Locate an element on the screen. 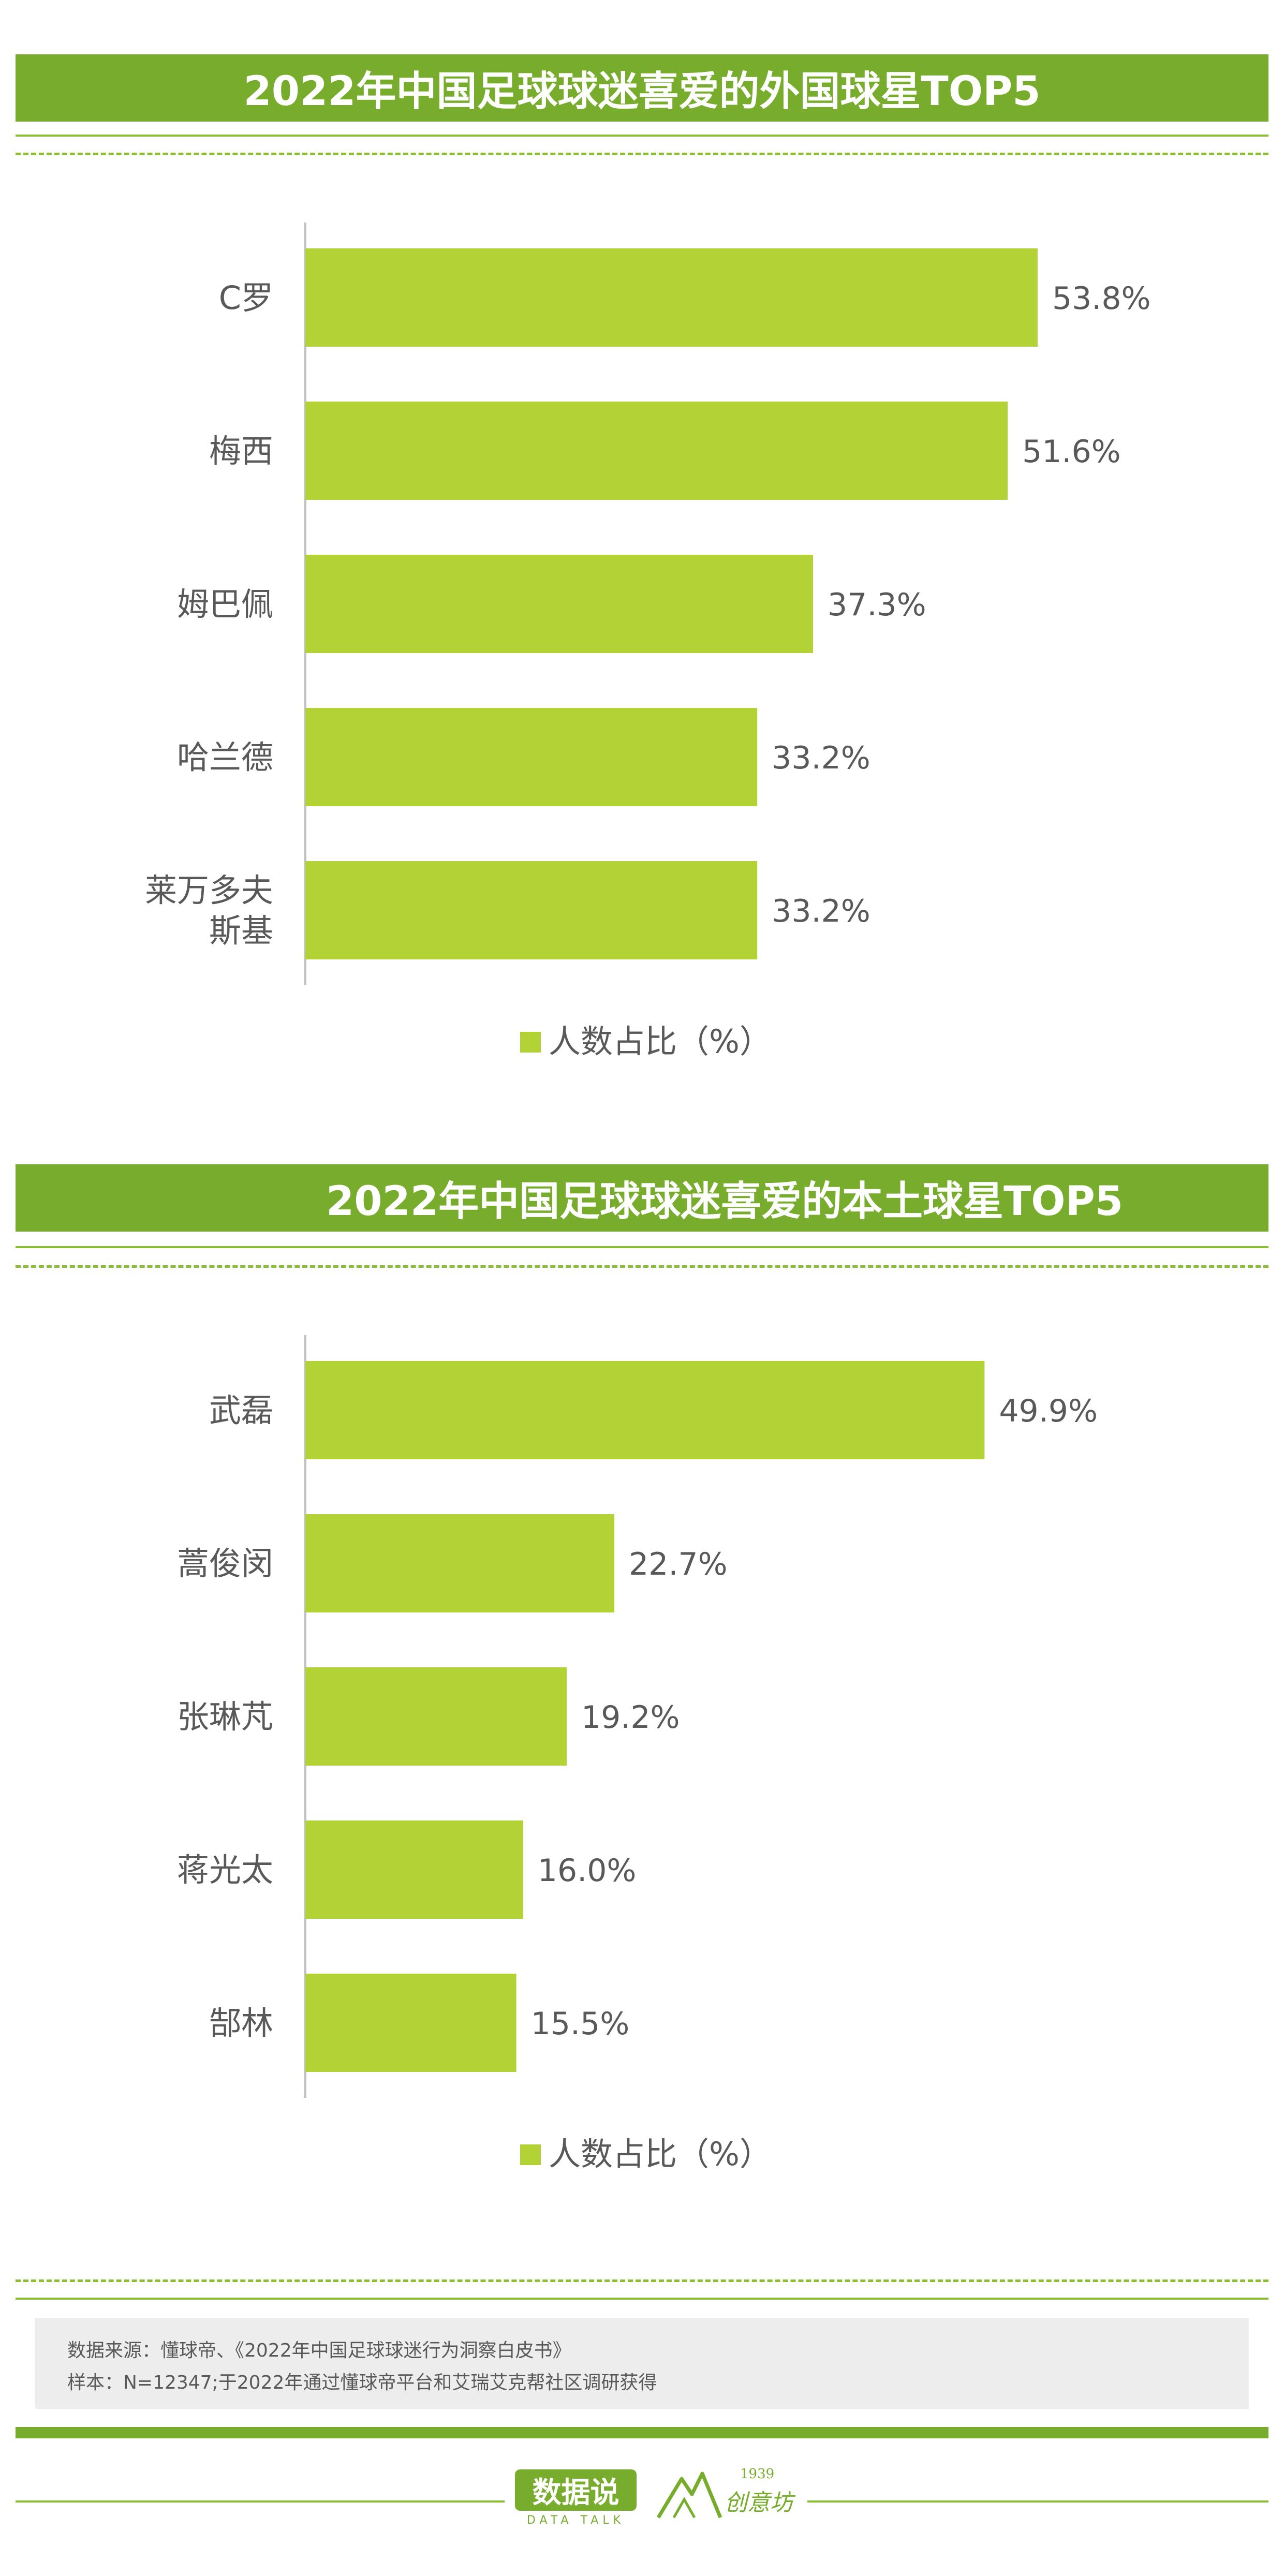 This screenshot has height=2576, width=1284. chart2-title: 2022年中国足球球迷喜爱的本土球星TOP5 is located at coordinates (725, 1201).